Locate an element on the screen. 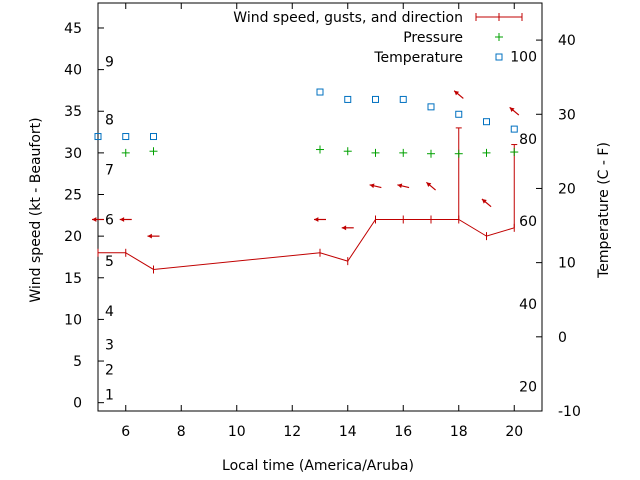 The width and height of the screenshot is (640, 480). fahrenheit-label: 40 is located at coordinates (528, 305).